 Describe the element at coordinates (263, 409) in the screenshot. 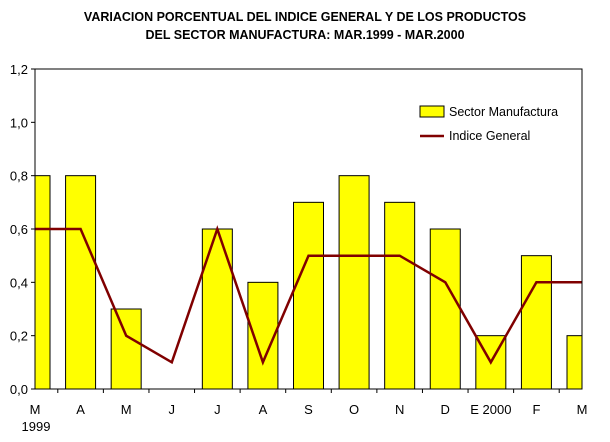

I see `x-tick-label-5: A` at that location.